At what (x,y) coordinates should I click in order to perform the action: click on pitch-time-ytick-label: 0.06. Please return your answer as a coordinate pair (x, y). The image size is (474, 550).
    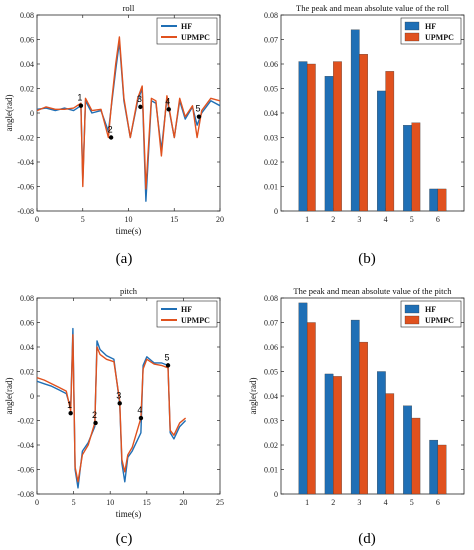
    Looking at the image, I should click on (27, 322).